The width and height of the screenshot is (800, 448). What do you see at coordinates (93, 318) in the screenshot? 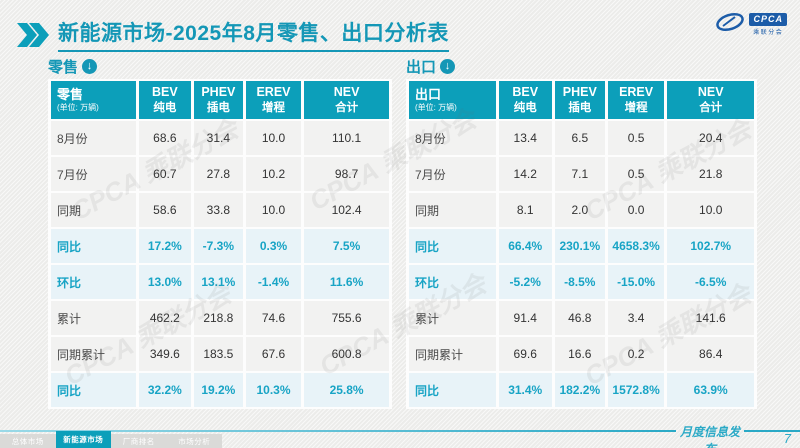
I see `row-label: 累计` at bounding box center [93, 318].